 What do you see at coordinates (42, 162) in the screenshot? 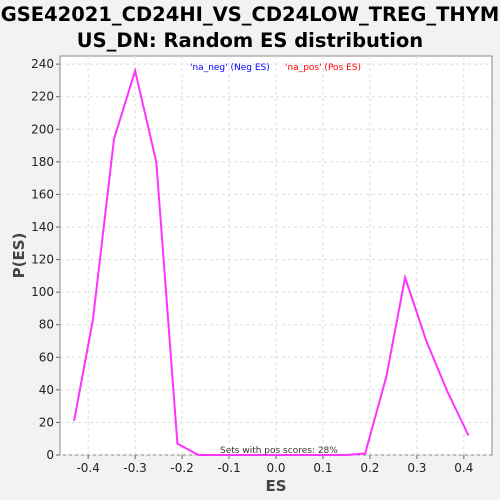
I see `y-tick-label: 180` at bounding box center [42, 162].